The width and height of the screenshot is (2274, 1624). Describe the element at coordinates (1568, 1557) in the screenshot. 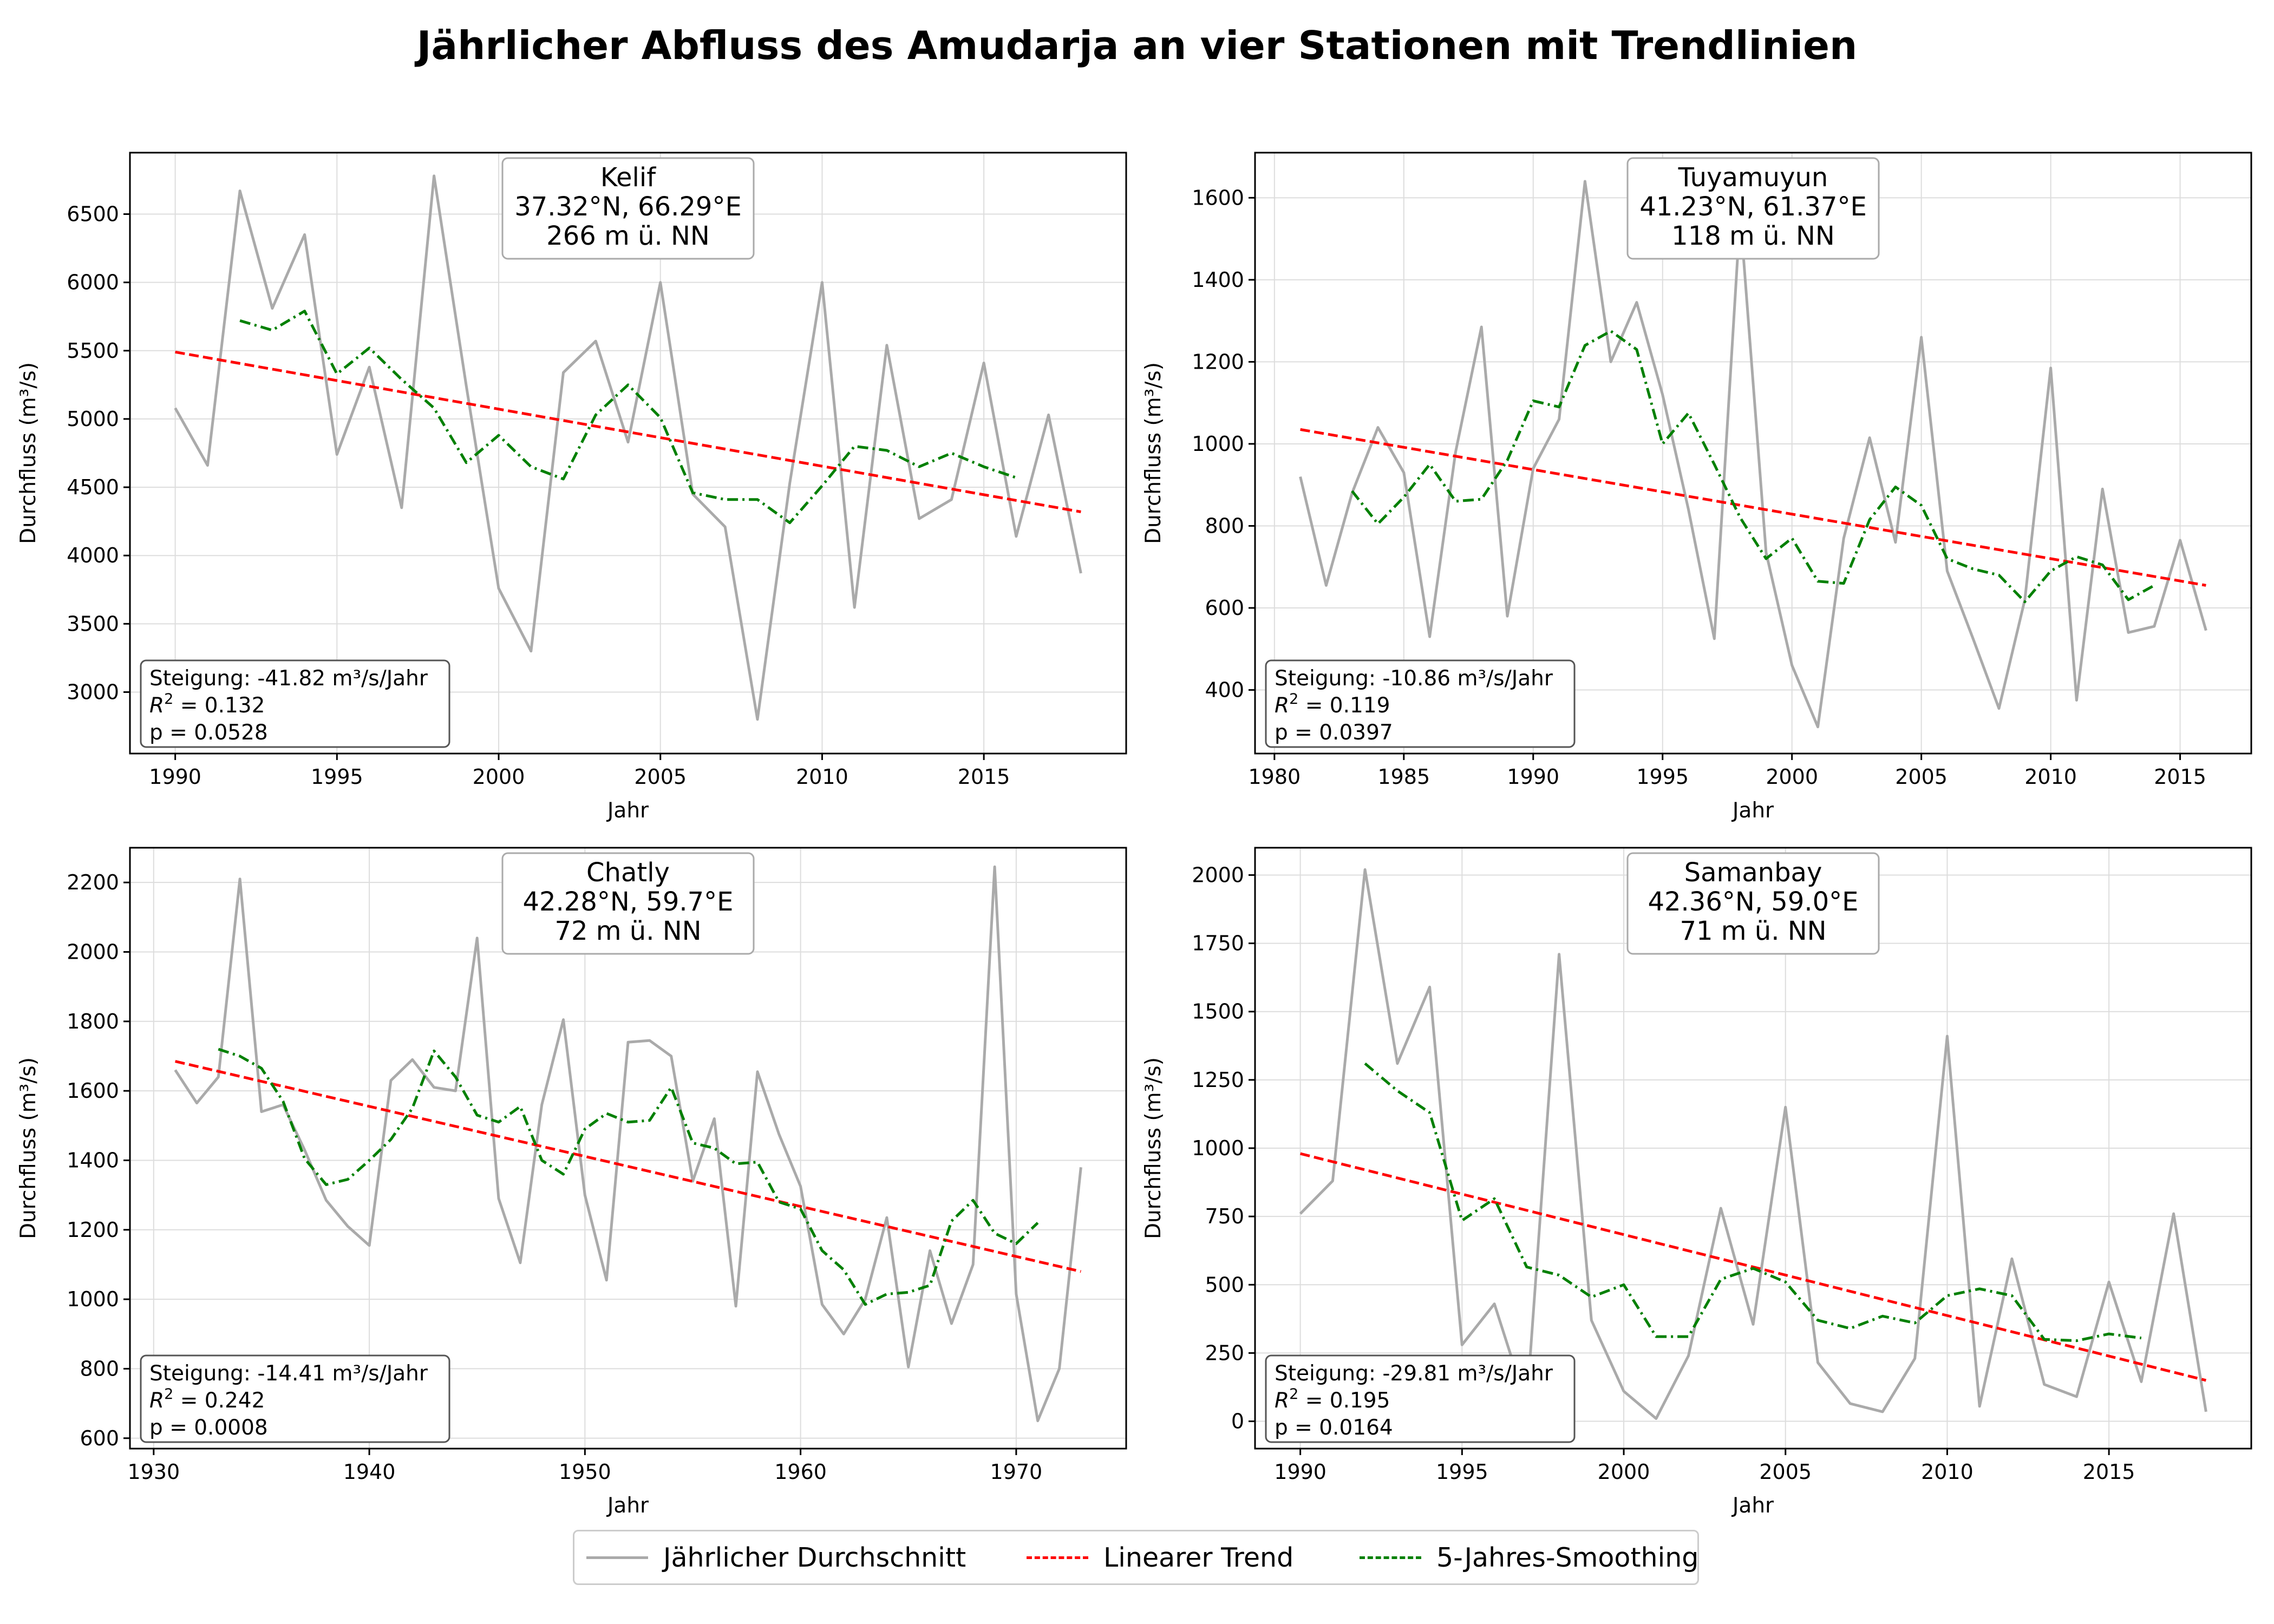

I see `legend-label-smooth: 5-Jahres-Smoothing` at that location.